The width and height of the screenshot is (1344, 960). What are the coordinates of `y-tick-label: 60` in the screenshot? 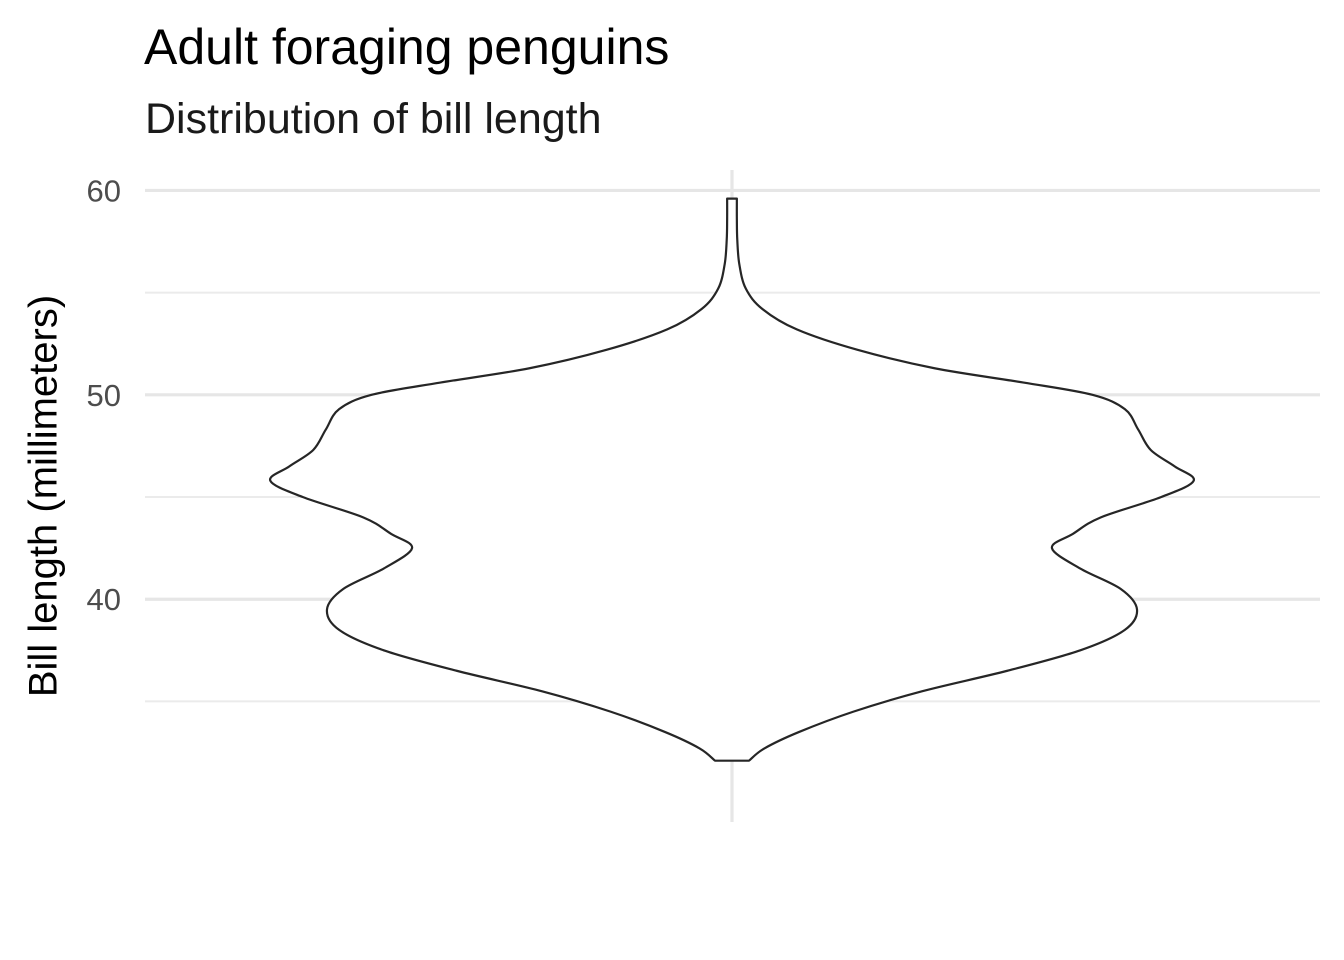 It's located at (104, 190).